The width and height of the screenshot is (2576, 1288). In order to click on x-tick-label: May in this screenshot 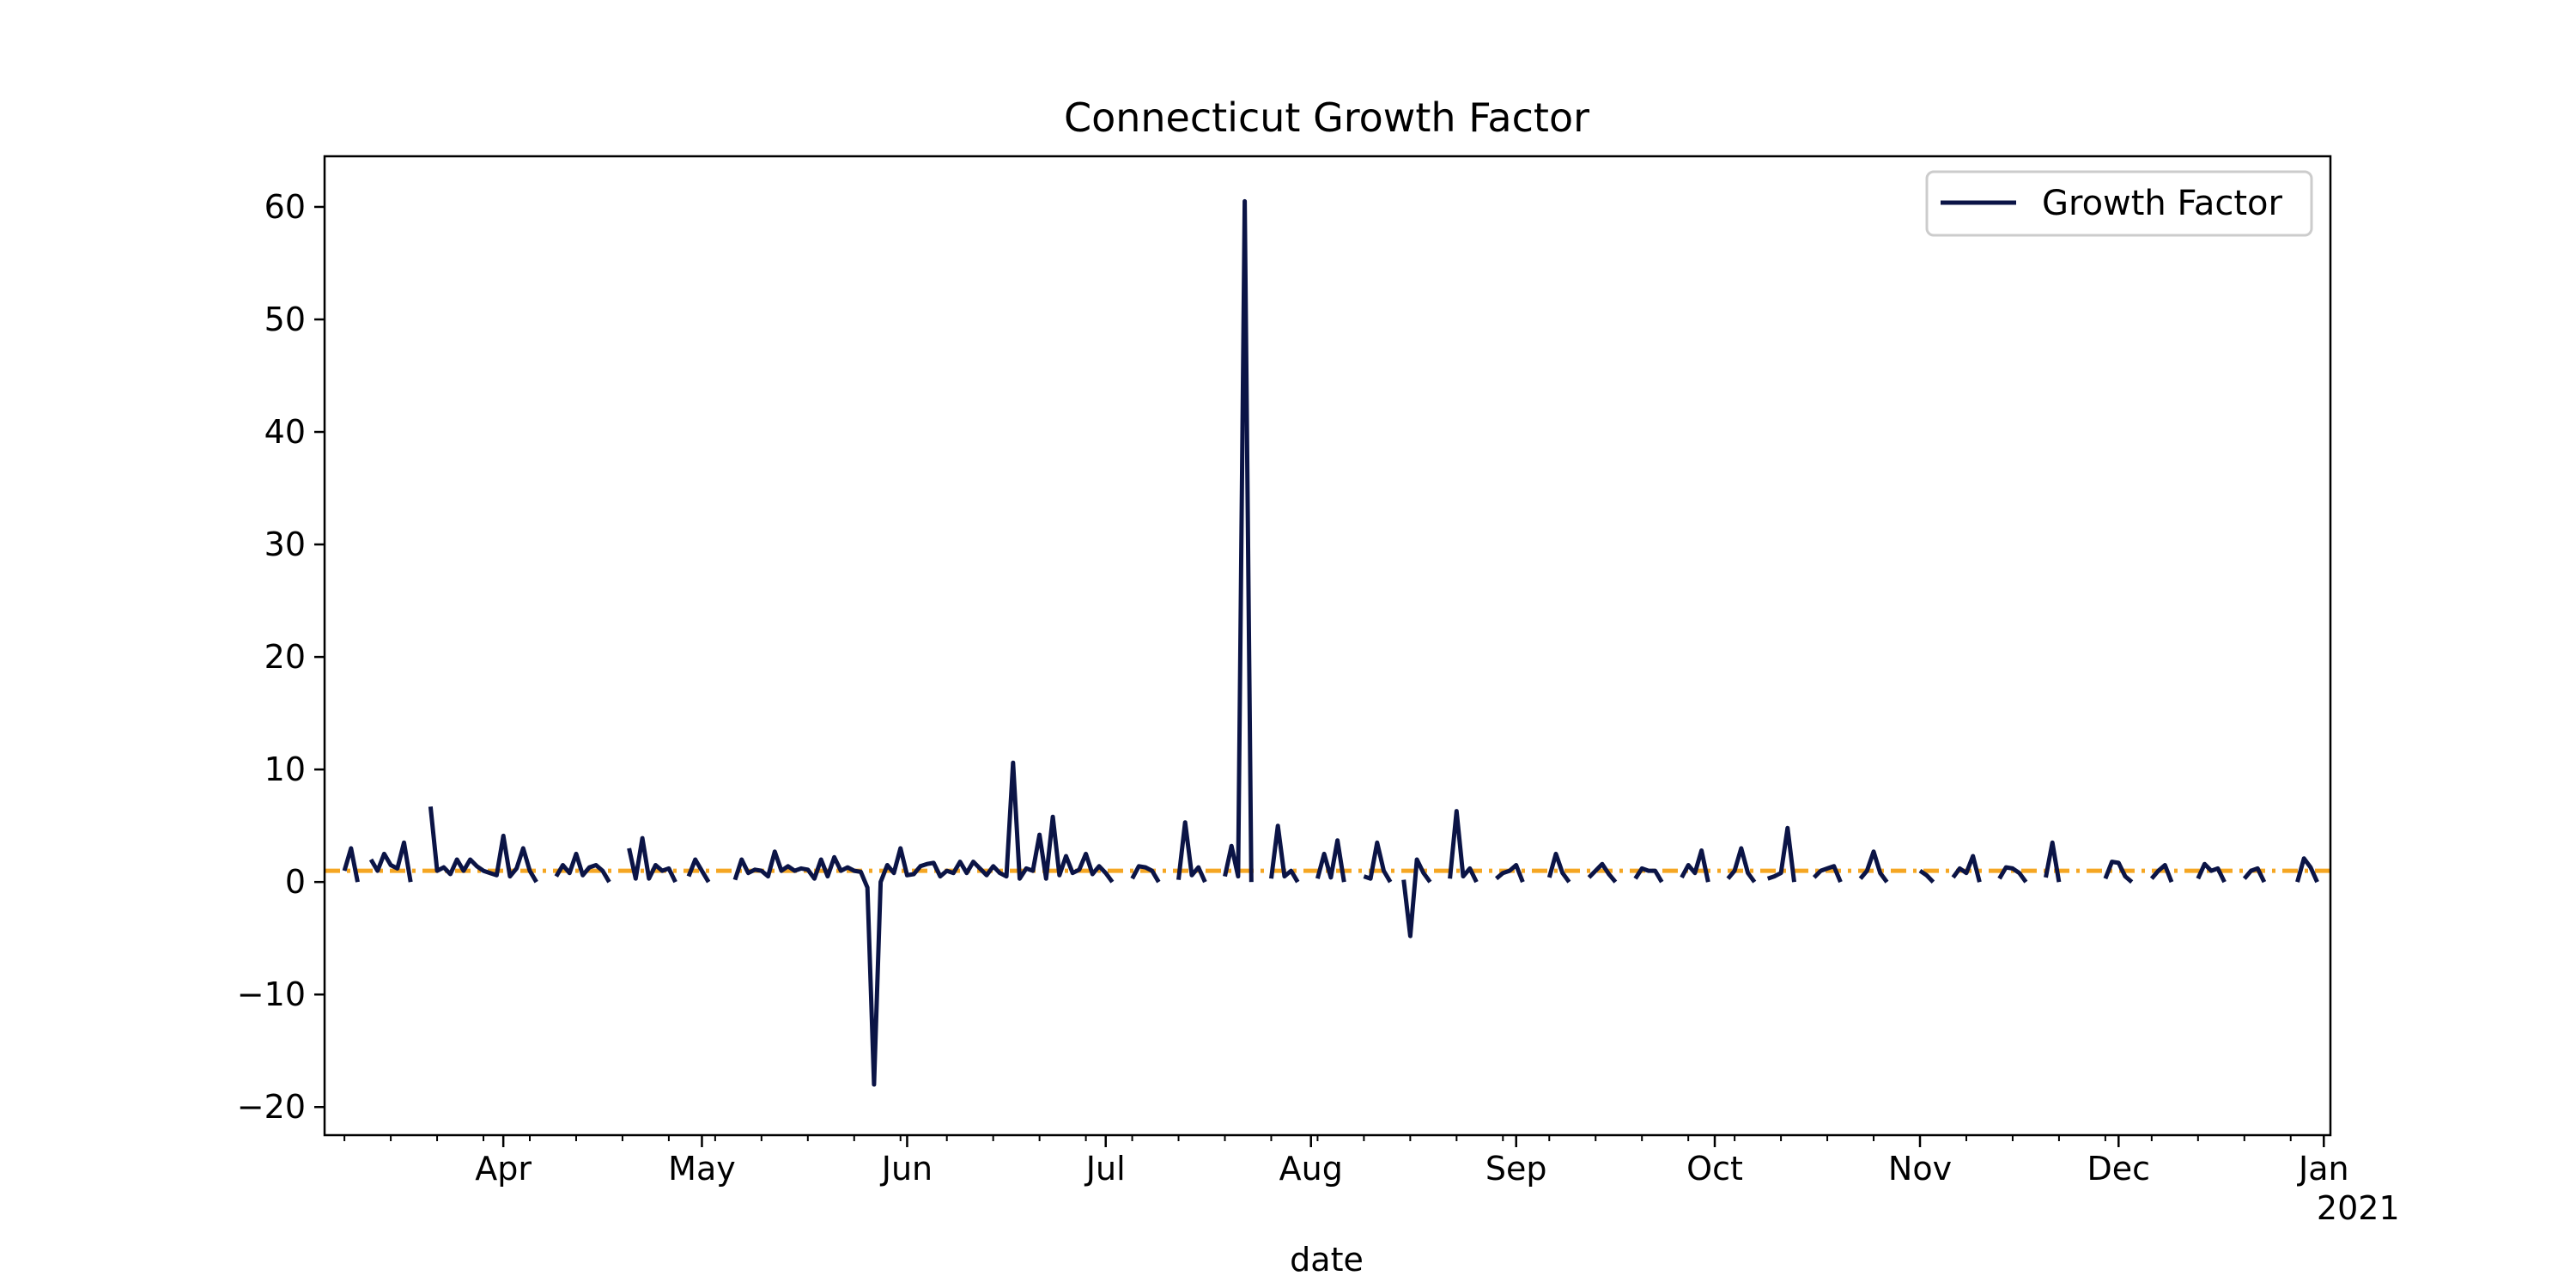, I will do `click(702, 1169)`.